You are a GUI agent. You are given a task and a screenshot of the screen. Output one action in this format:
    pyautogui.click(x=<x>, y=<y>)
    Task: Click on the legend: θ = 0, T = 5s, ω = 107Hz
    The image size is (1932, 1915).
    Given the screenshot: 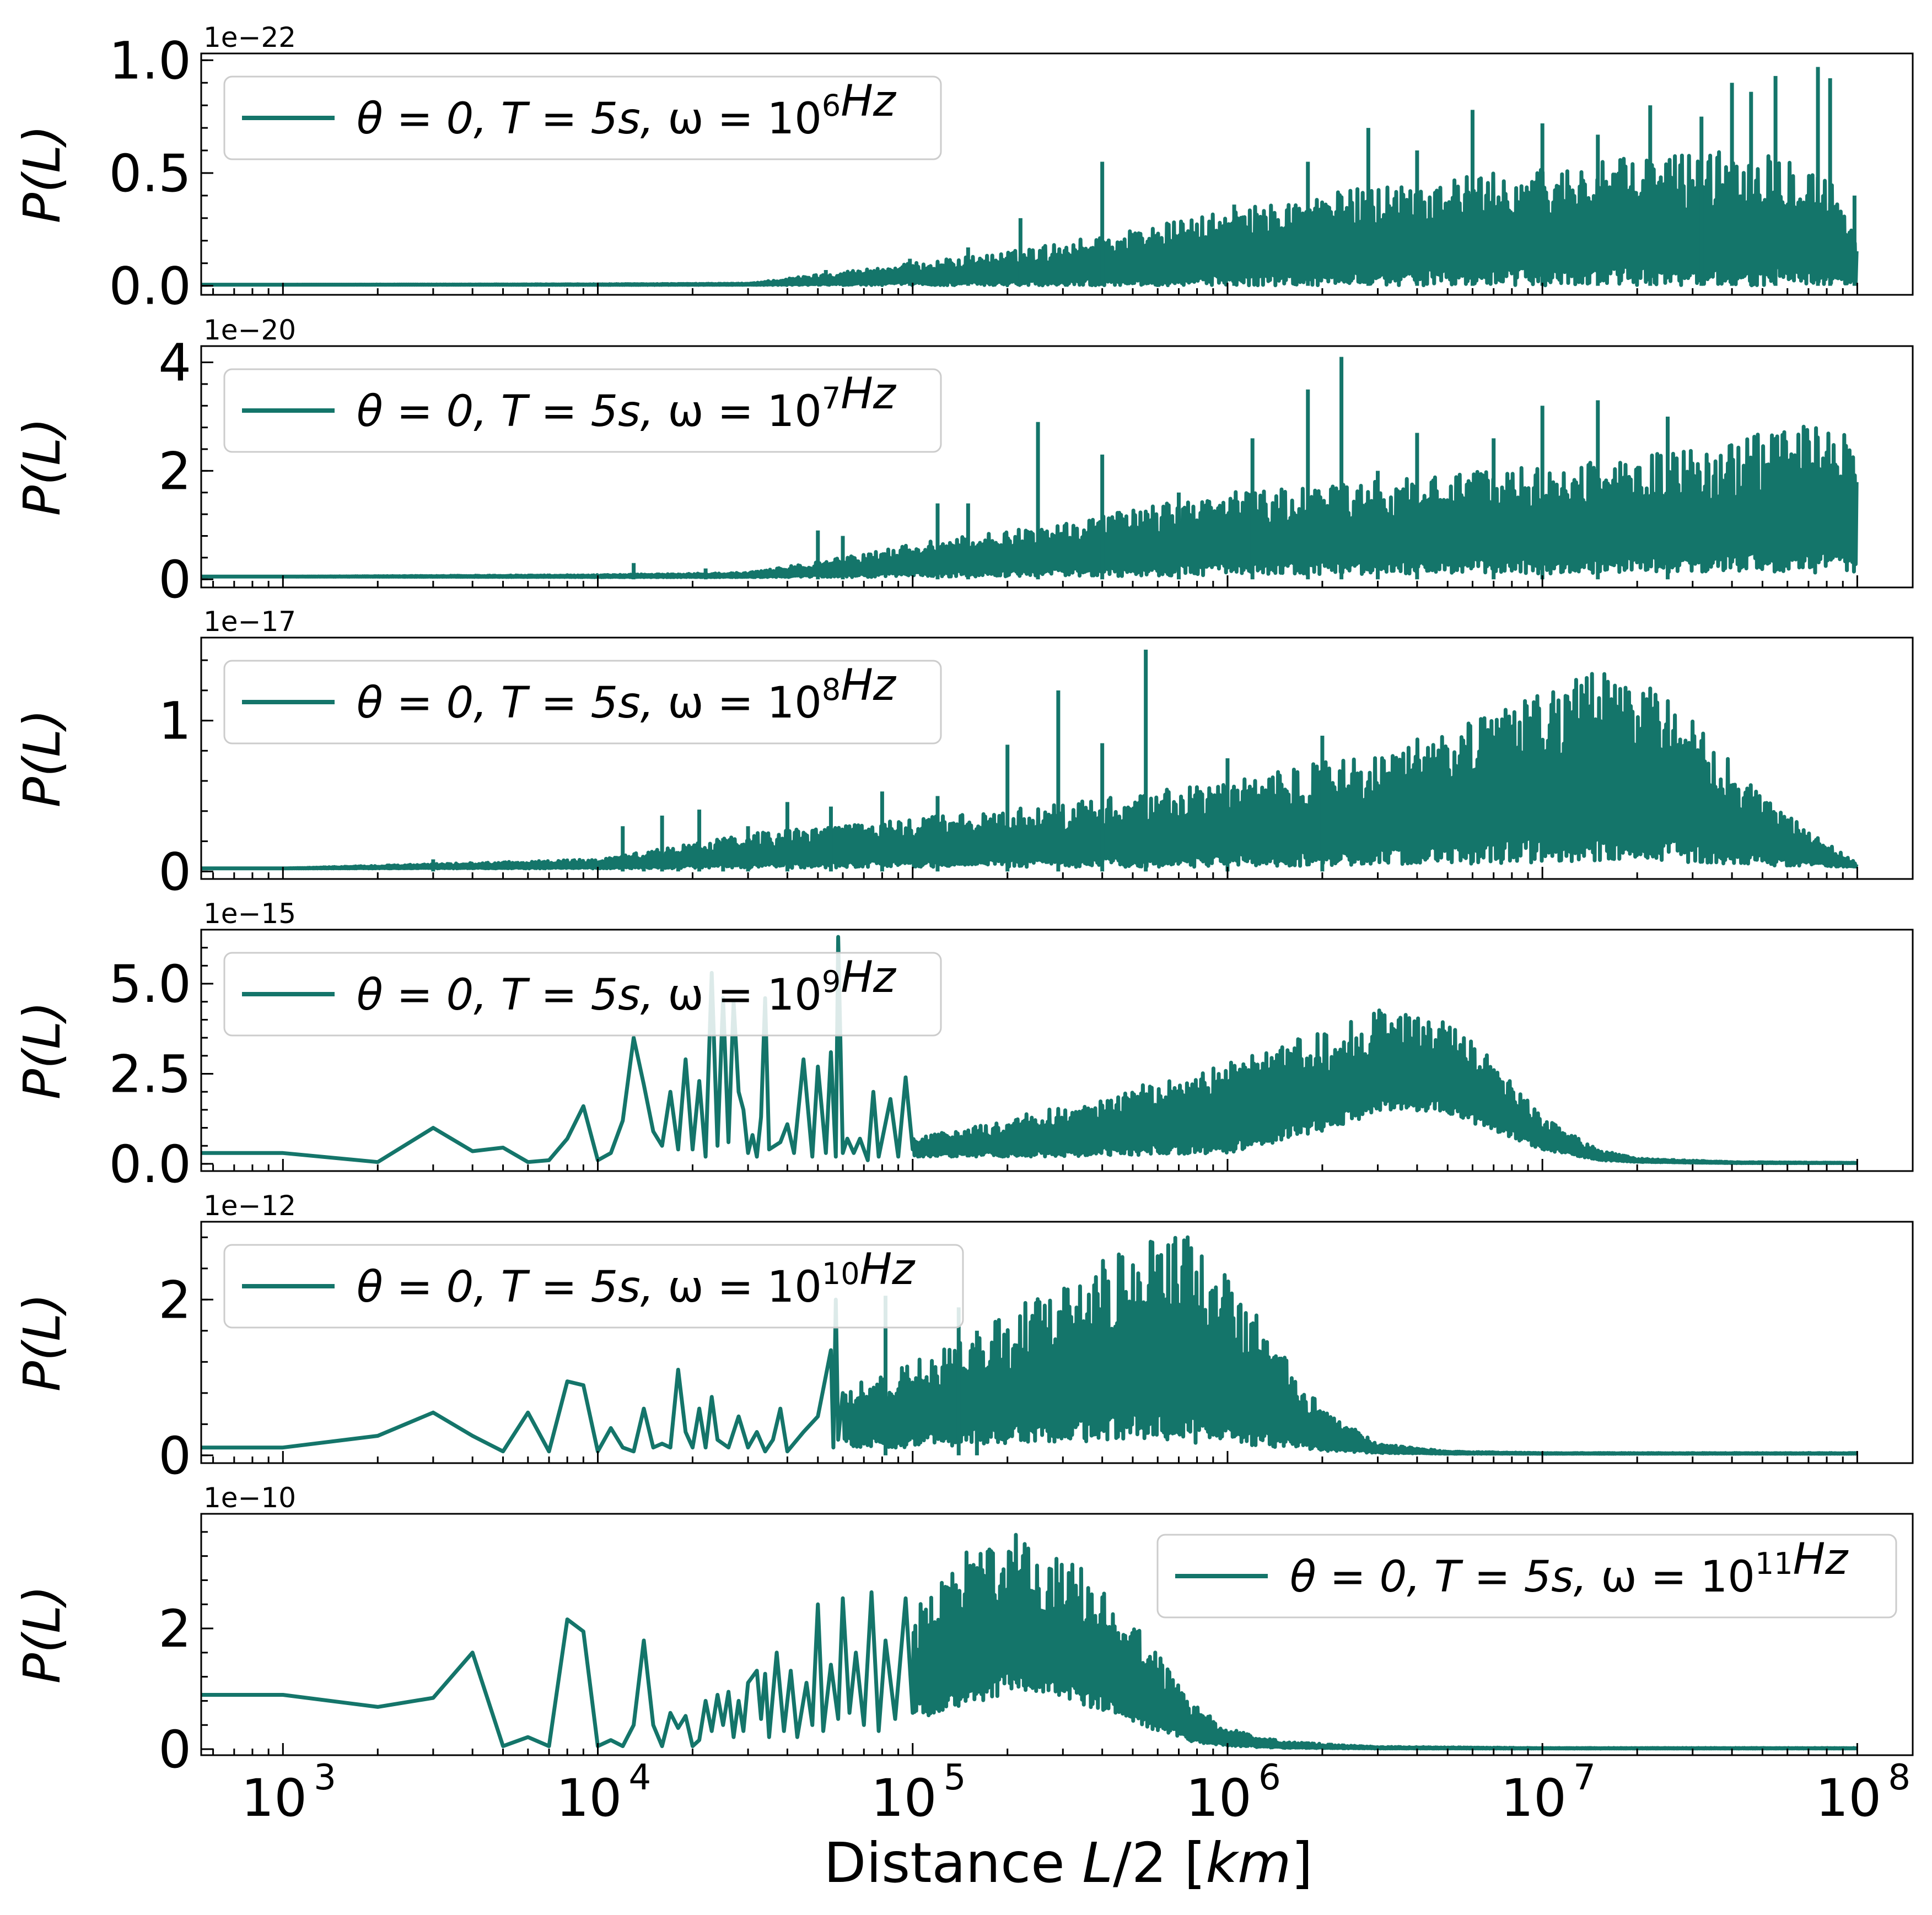 What is the action you would take?
    pyautogui.click(x=582, y=410)
    